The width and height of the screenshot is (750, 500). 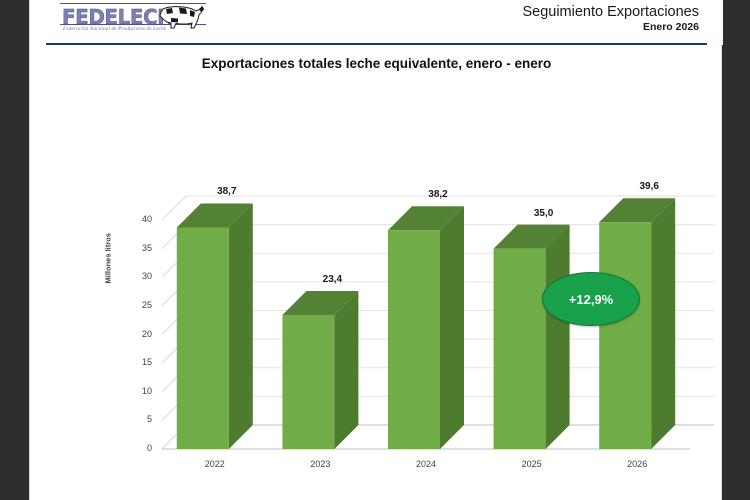 What do you see at coordinates (227, 192) in the screenshot?
I see `bar-value-label: 38,7` at bounding box center [227, 192].